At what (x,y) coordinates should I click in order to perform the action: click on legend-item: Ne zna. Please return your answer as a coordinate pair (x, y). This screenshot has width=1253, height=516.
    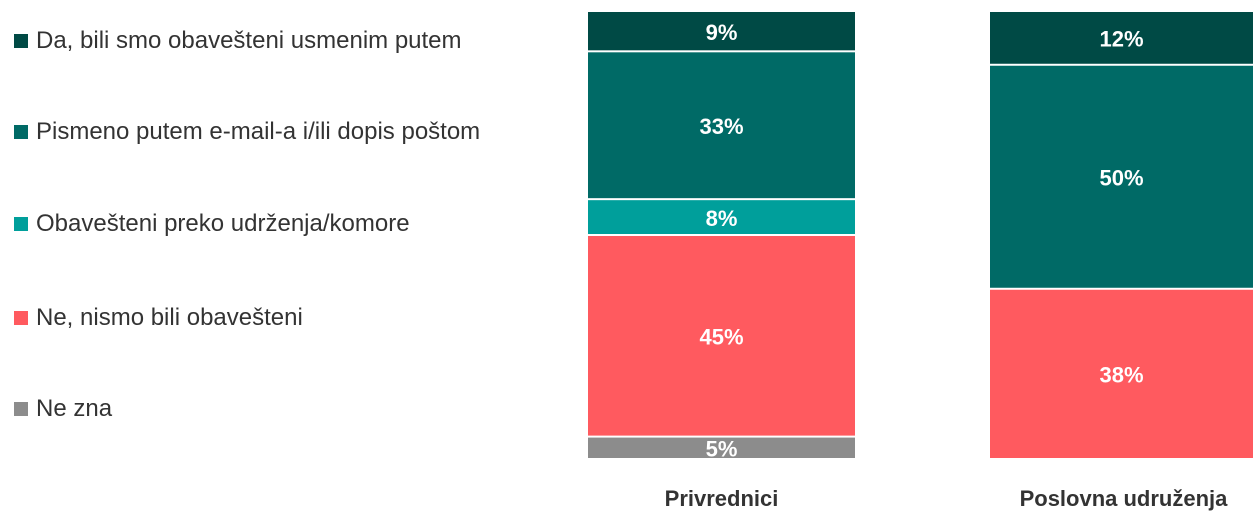
    Looking at the image, I should click on (274, 409).